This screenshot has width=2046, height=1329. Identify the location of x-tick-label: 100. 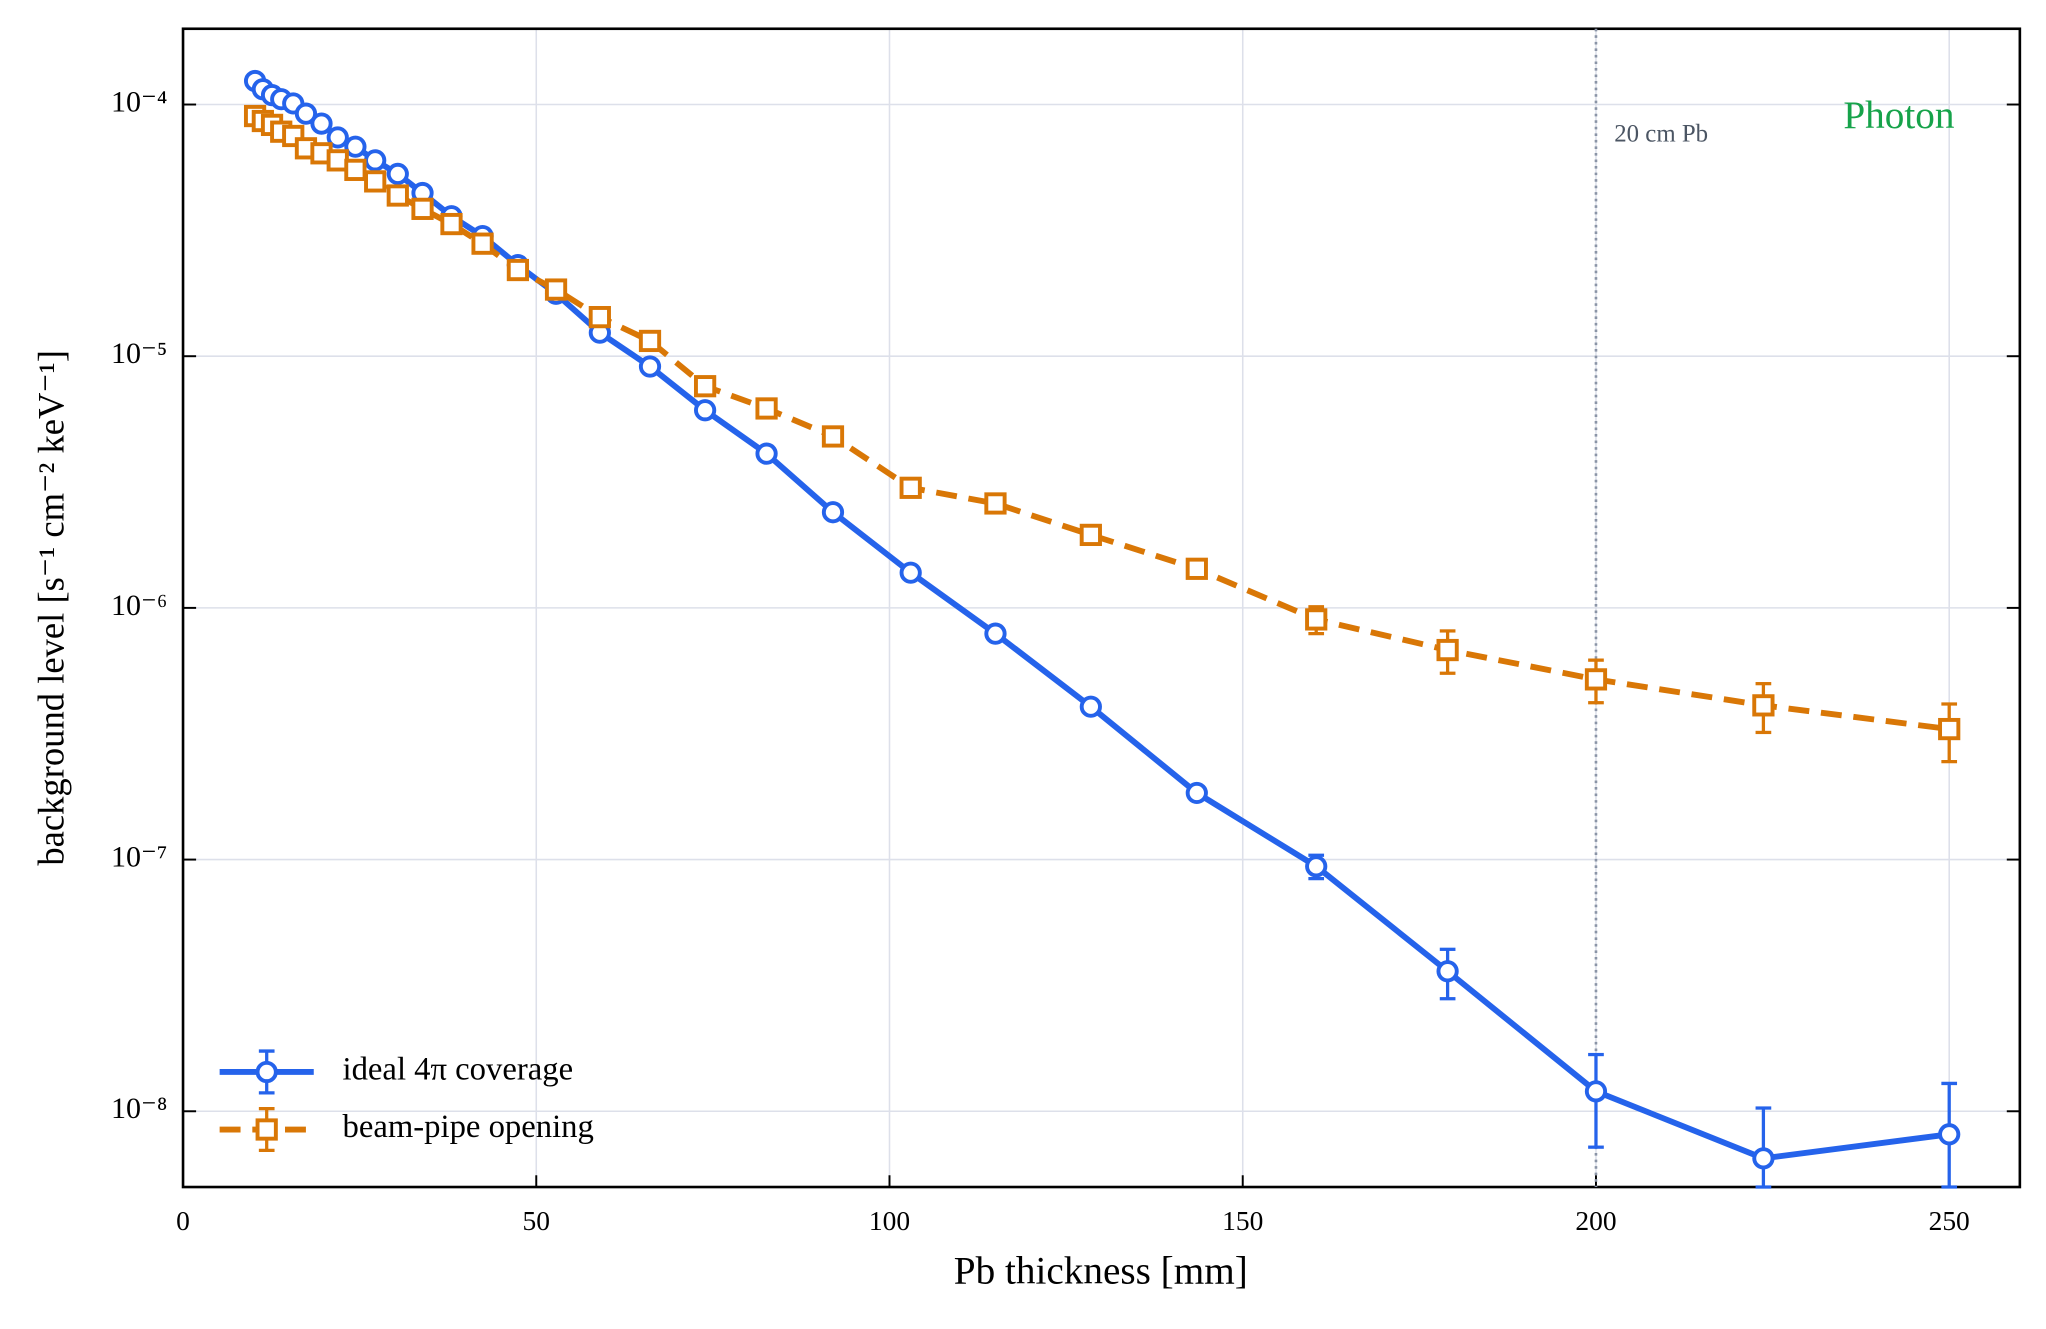
(889, 1221).